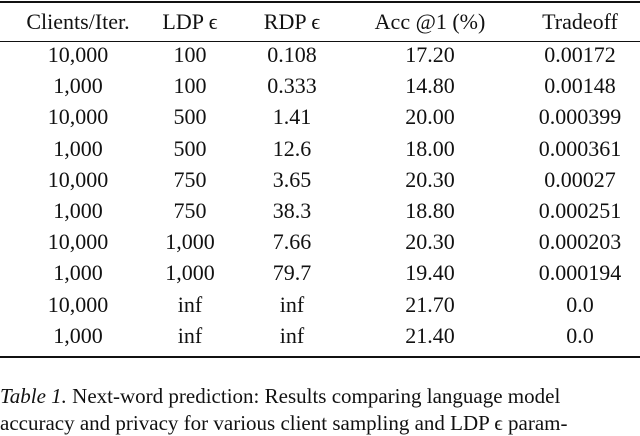 Image resolution: width=640 pixels, height=436 pixels. What do you see at coordinates (430, 304) in the screenshot?
I see `table-cell: 21.70` at bounding box center [430, 304].